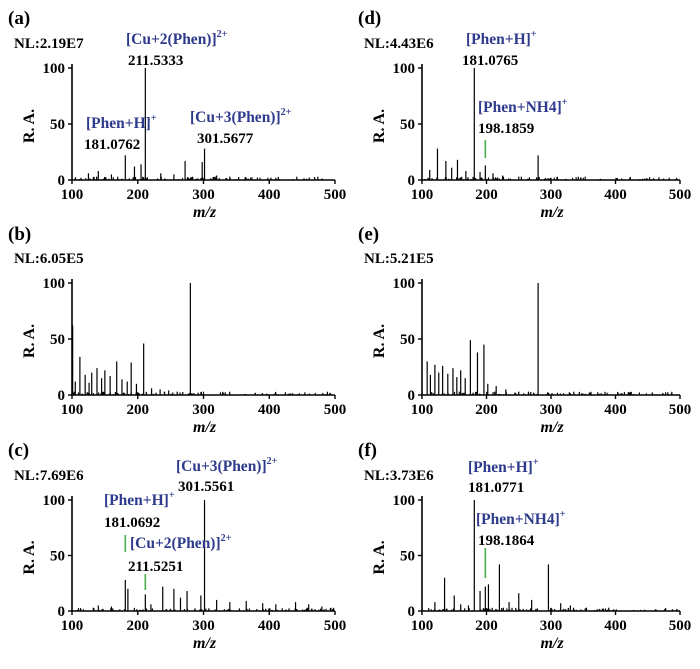 This screenshot has width=700, height=669. I want to click on panel-label: (b), so click(19, 234).